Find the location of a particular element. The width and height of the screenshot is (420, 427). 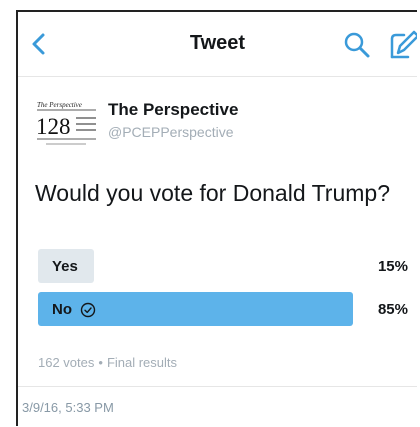

author-handle: @PCEPPerspective is located at coordinates (171, 132).